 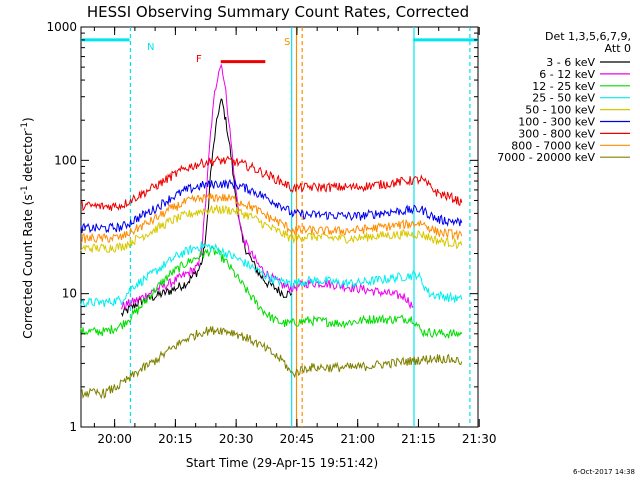 I want to click on x-tick-label-3: 20:45, so click(x=297, y=439).